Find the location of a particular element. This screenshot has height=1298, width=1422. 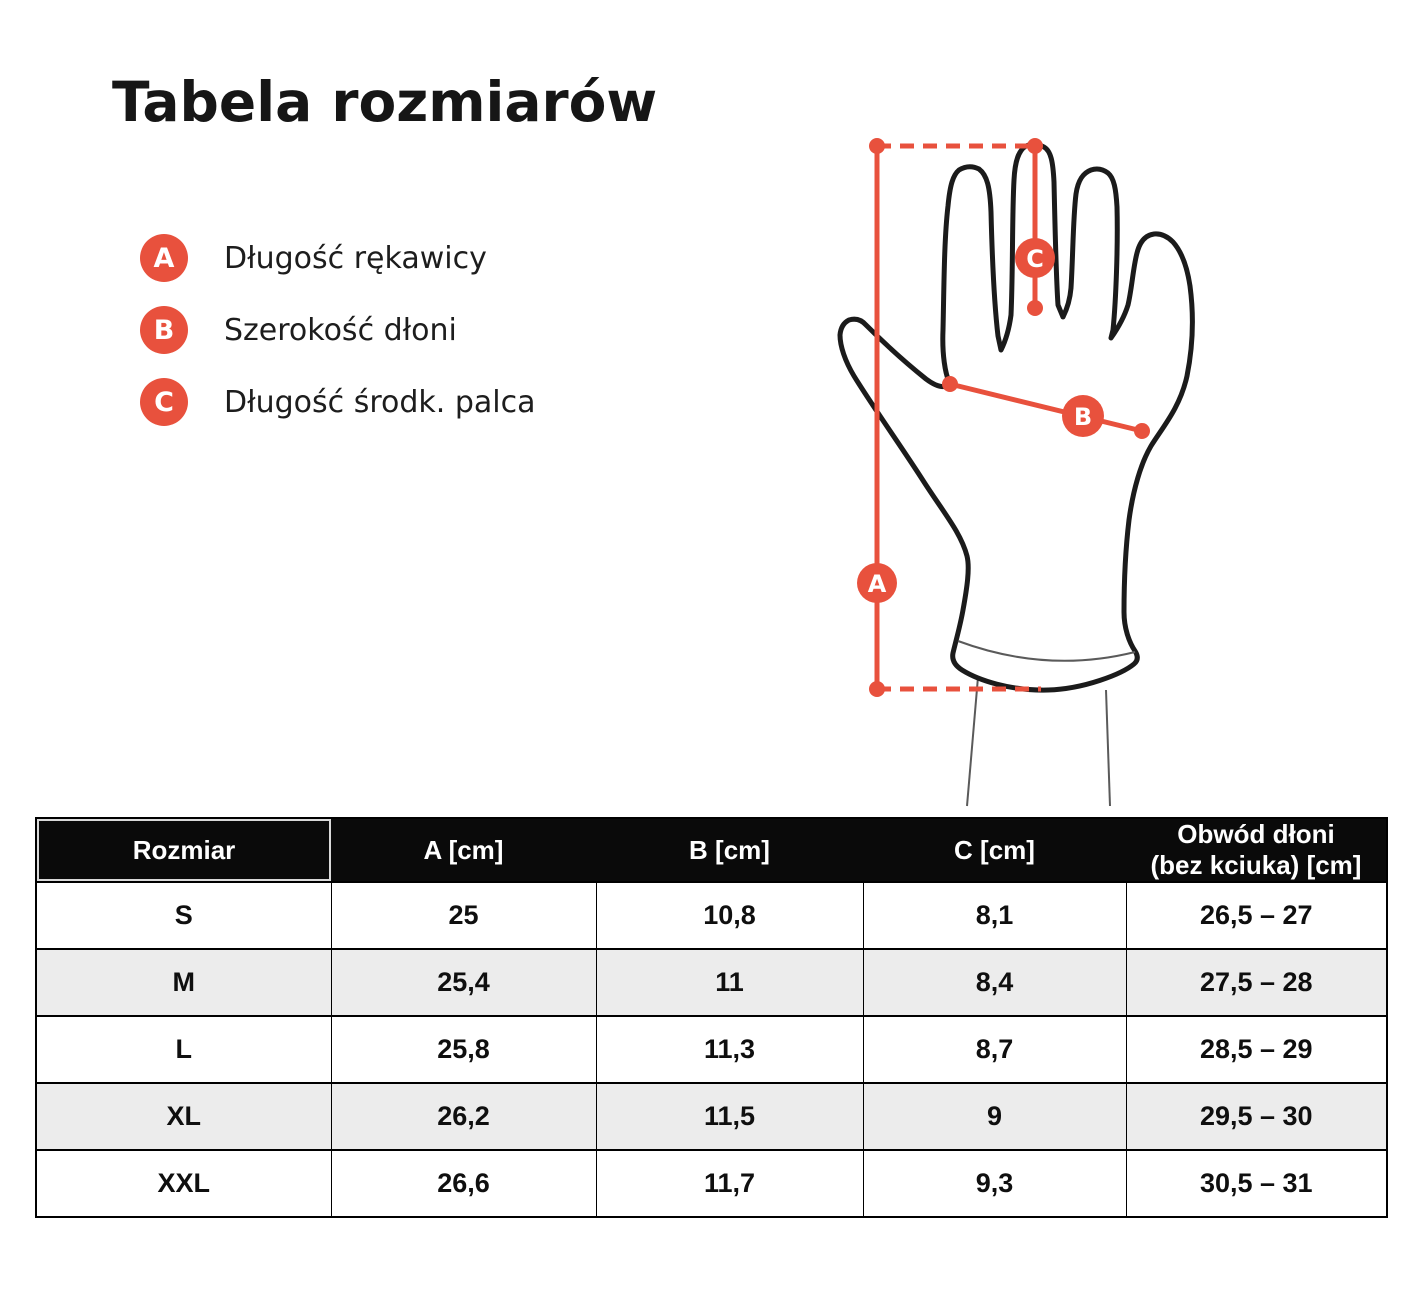

table-row-xxl: XXL 26,6 11,7 9,3 30,5 – 31 is located at coordinates (711, 1183).